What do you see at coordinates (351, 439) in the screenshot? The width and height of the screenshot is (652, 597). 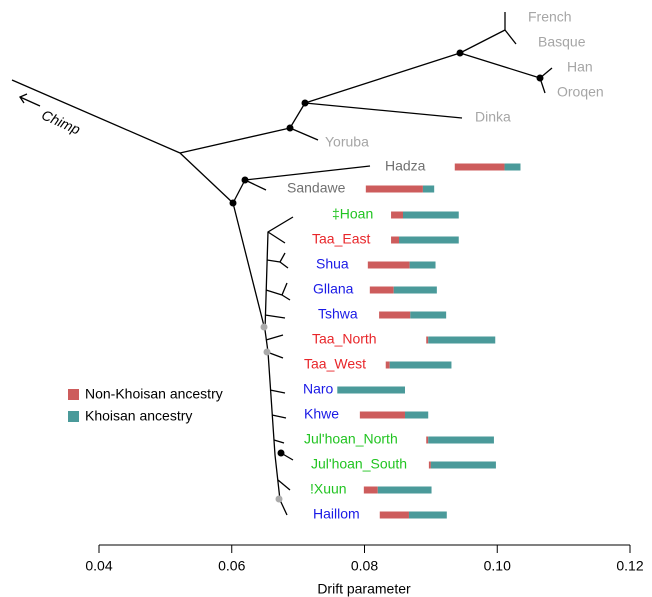 I see `population-label: Jul'hoan_North` at bounding box center [351, 439].